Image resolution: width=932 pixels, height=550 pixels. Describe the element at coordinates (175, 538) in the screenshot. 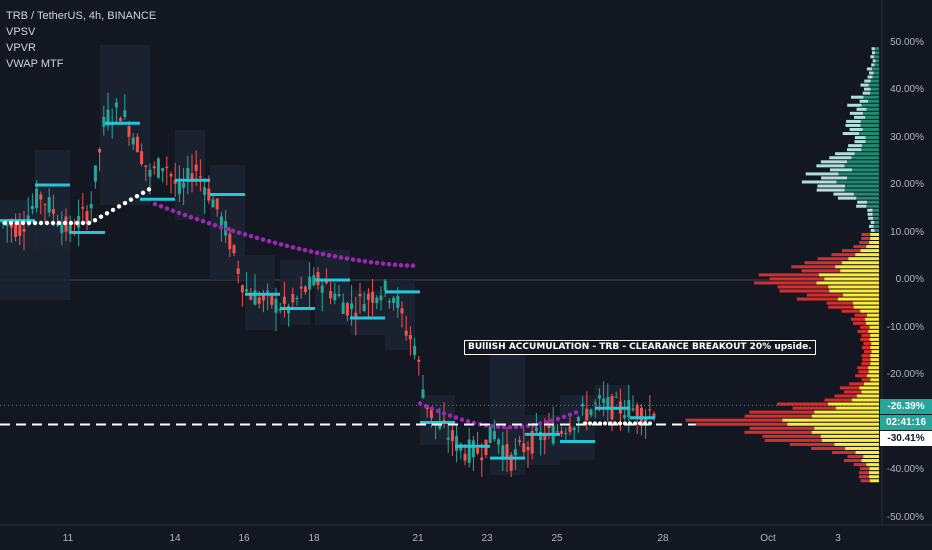

I see `x-tick: 14` at that location.